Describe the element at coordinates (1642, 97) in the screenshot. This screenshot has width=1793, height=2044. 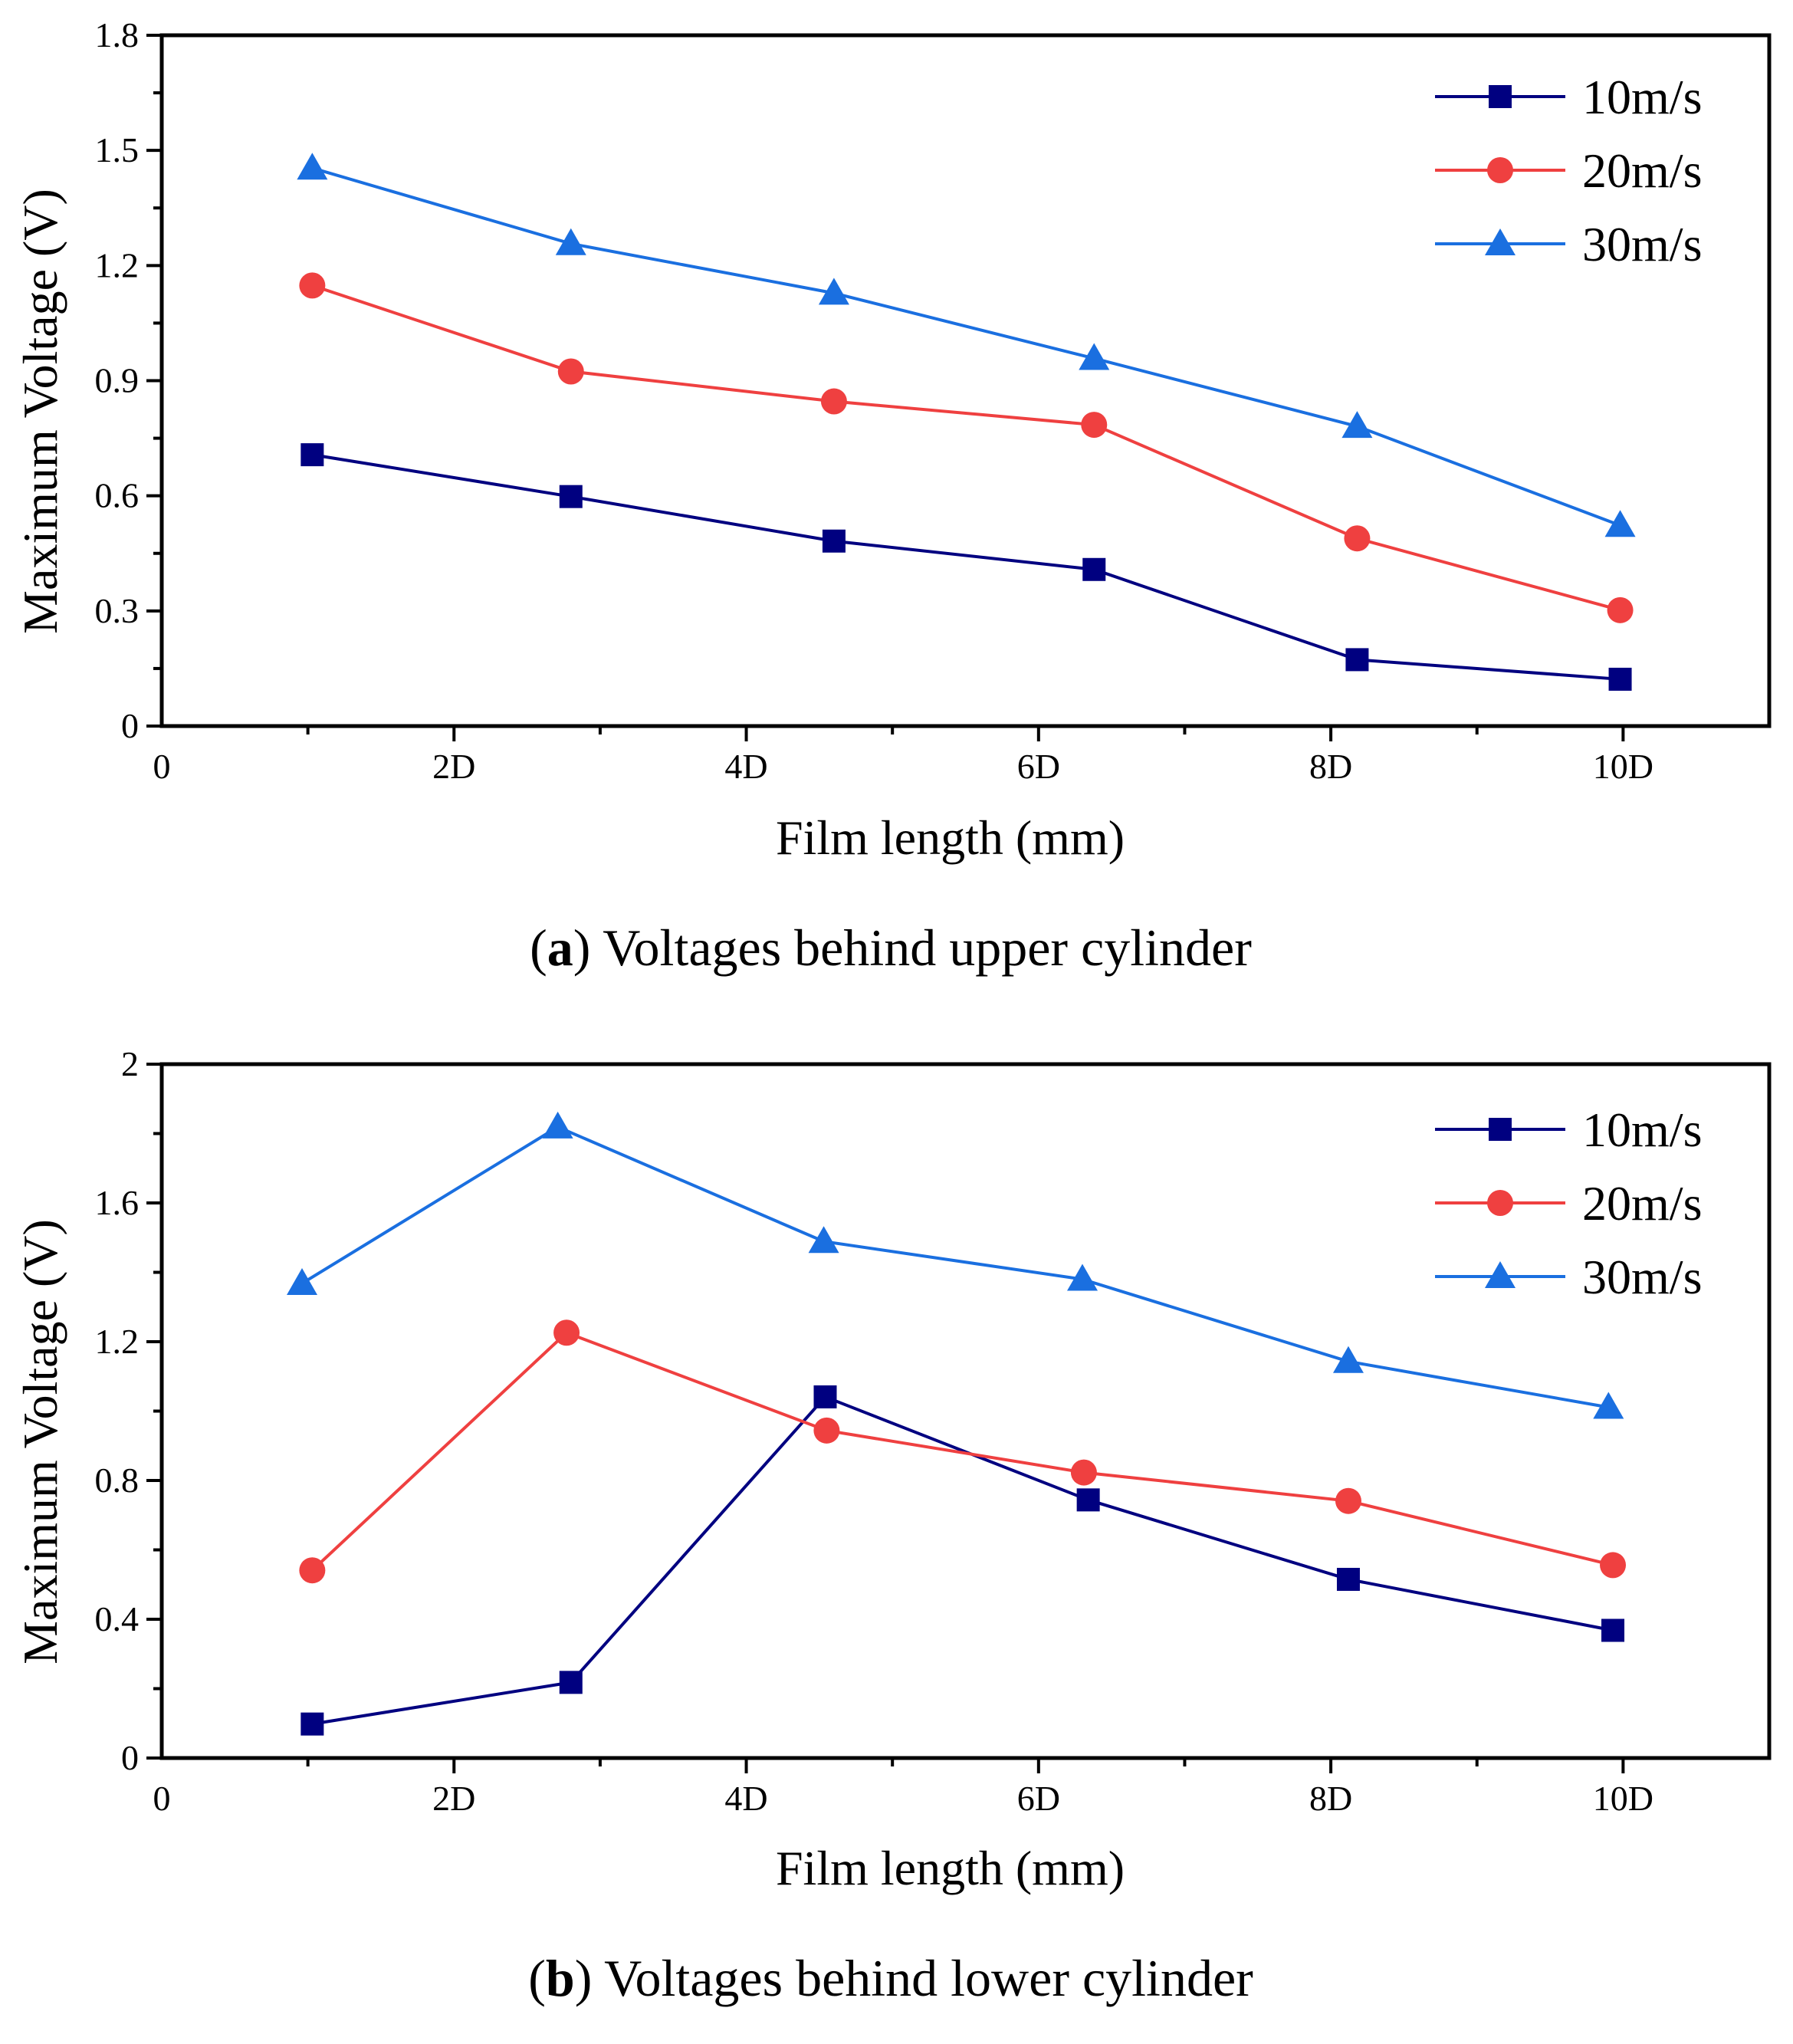
I see `legend-label: 10m/s` at that location.